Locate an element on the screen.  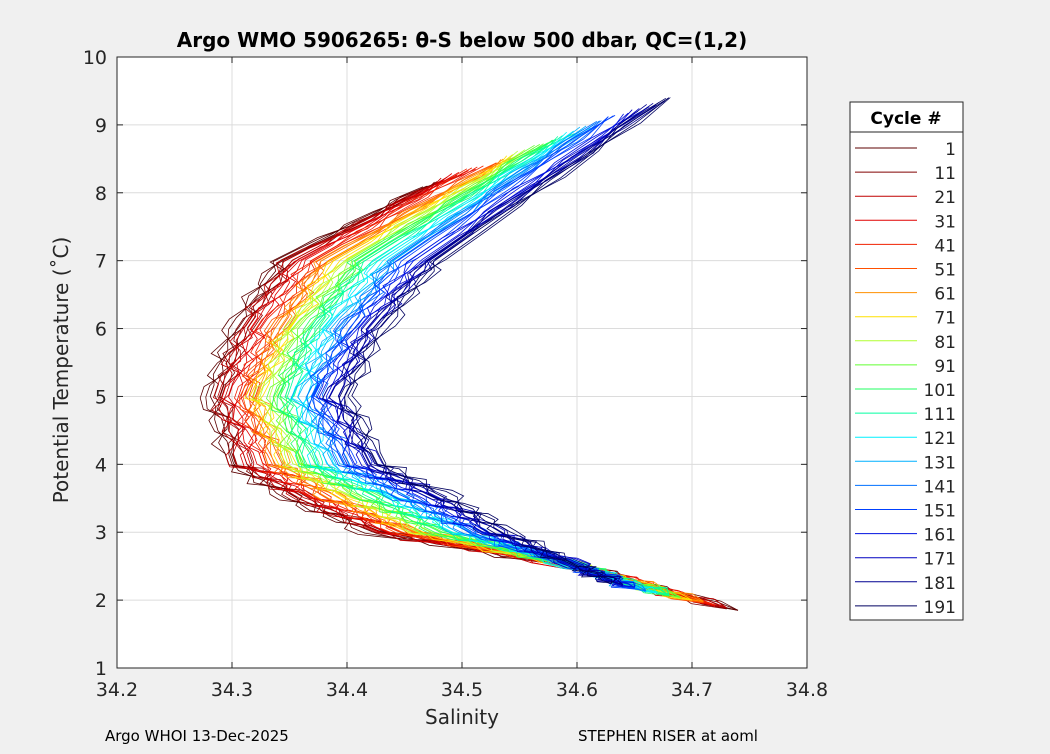
legend-label: 171 is located at coordinates (940, 560).